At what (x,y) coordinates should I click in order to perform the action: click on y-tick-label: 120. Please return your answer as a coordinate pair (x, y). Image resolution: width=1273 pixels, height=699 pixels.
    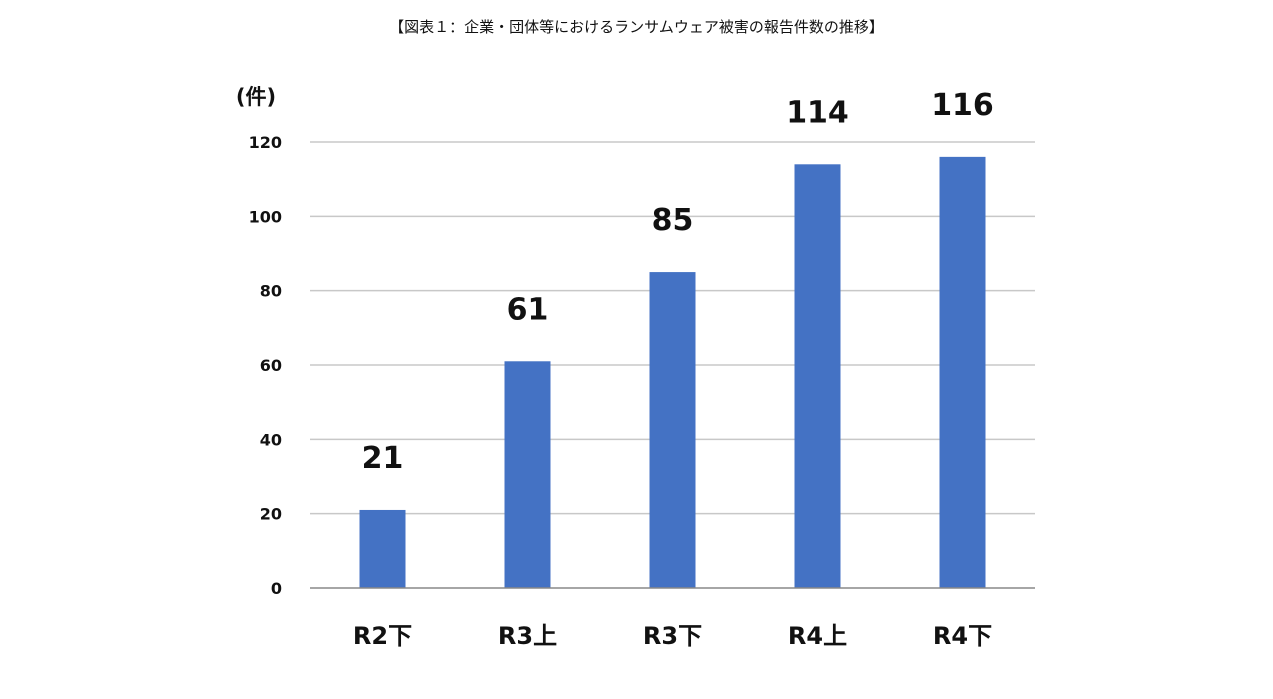
    Looking at the image, I should click on (265, 142).